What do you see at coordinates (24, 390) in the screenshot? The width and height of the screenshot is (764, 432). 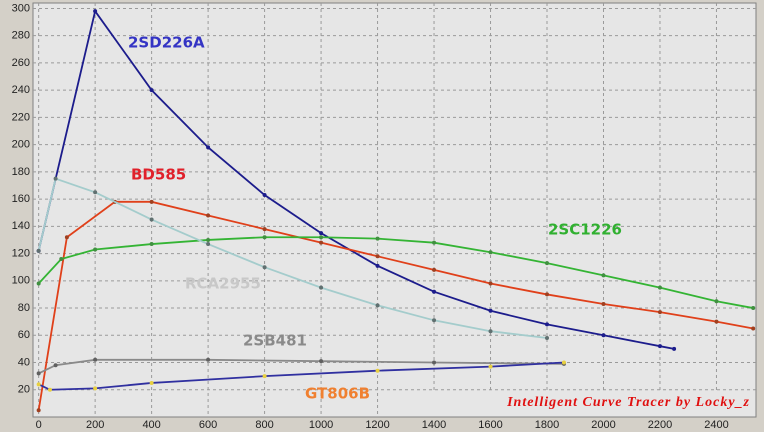 I see `y-tick-label: 20` at bounding box center [24, 390].